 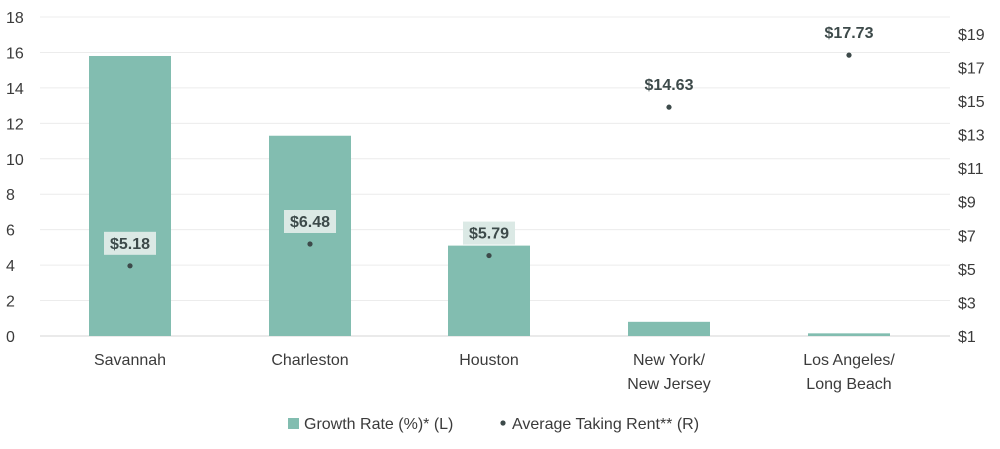 What do you see at coordinates (967, 236) in the screenshot?
I see `right-tick-label: $7` at bounding box center [967, 236].